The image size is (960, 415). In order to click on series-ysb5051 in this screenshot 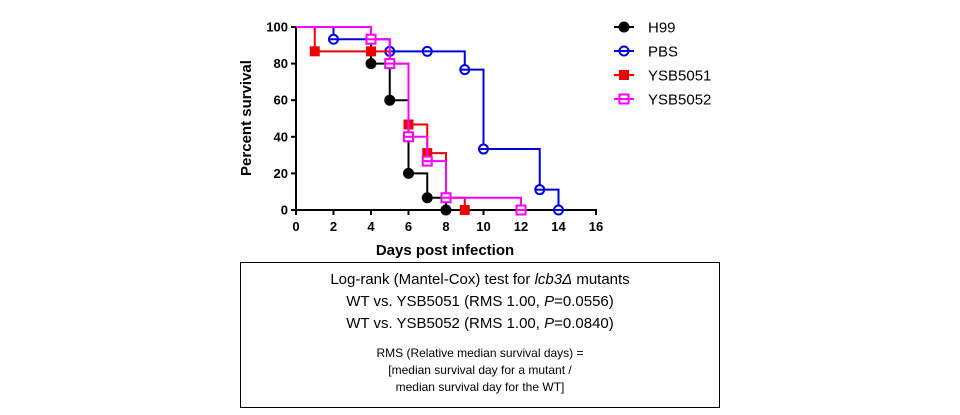, I will do `click(383, 120)`.